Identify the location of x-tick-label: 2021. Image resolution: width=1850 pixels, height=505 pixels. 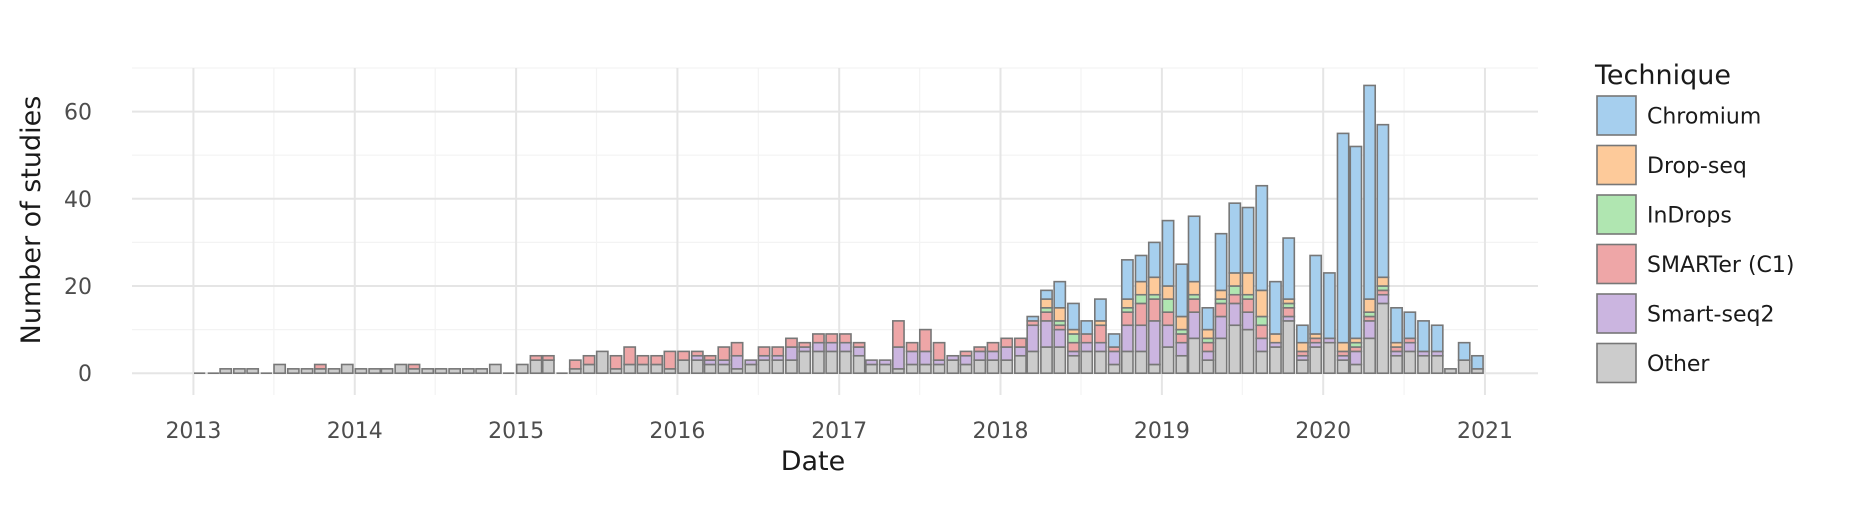
(1485, 431).